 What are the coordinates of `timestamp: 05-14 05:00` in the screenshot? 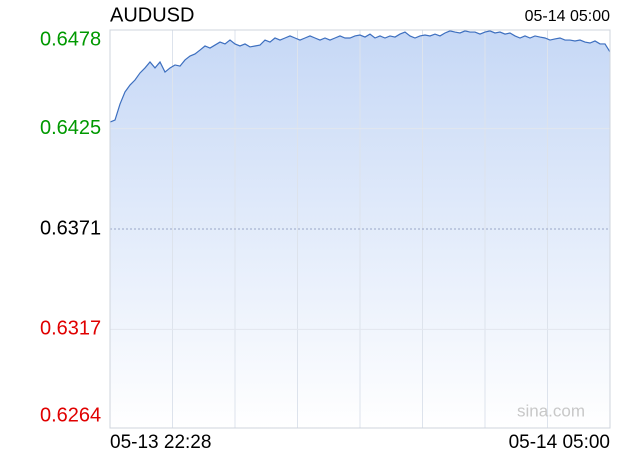 It's located at (568, 16).